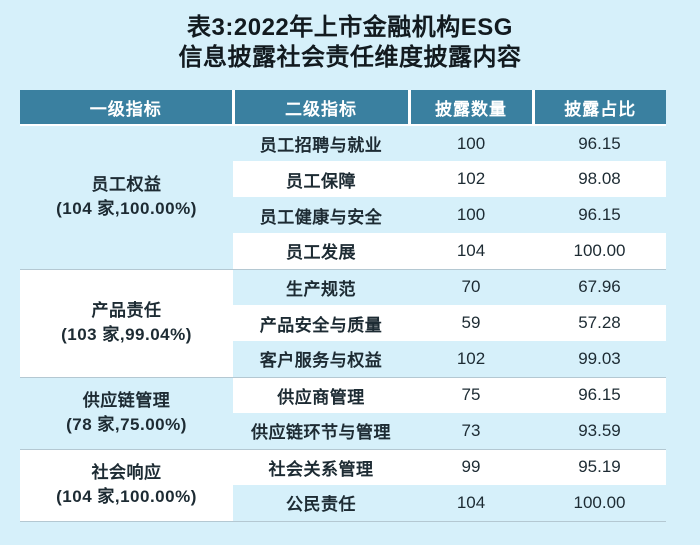 The height and width of the screenshot is (545, 700). I want to click on table-row: 员工健康与安全 100 96.15, so click(343, 215).